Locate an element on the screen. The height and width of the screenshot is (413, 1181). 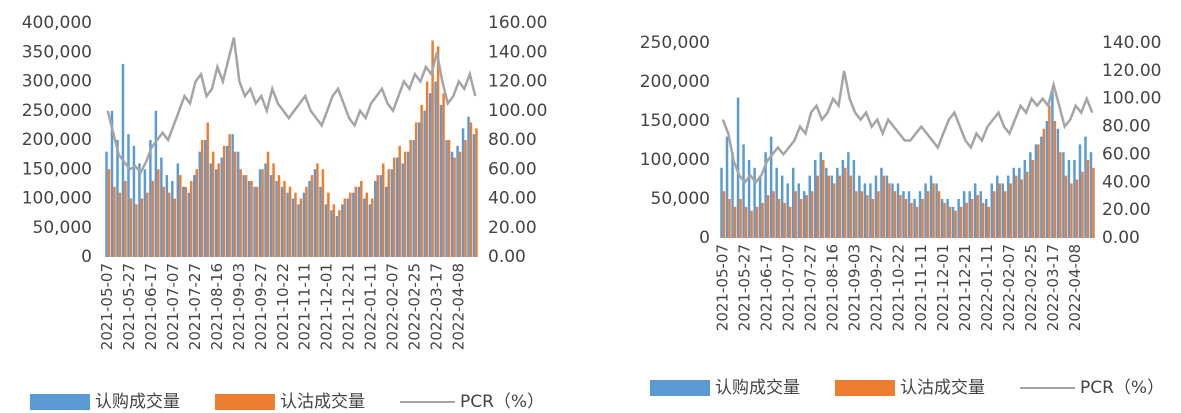
pcr-line is located at coordinates (907, 127).